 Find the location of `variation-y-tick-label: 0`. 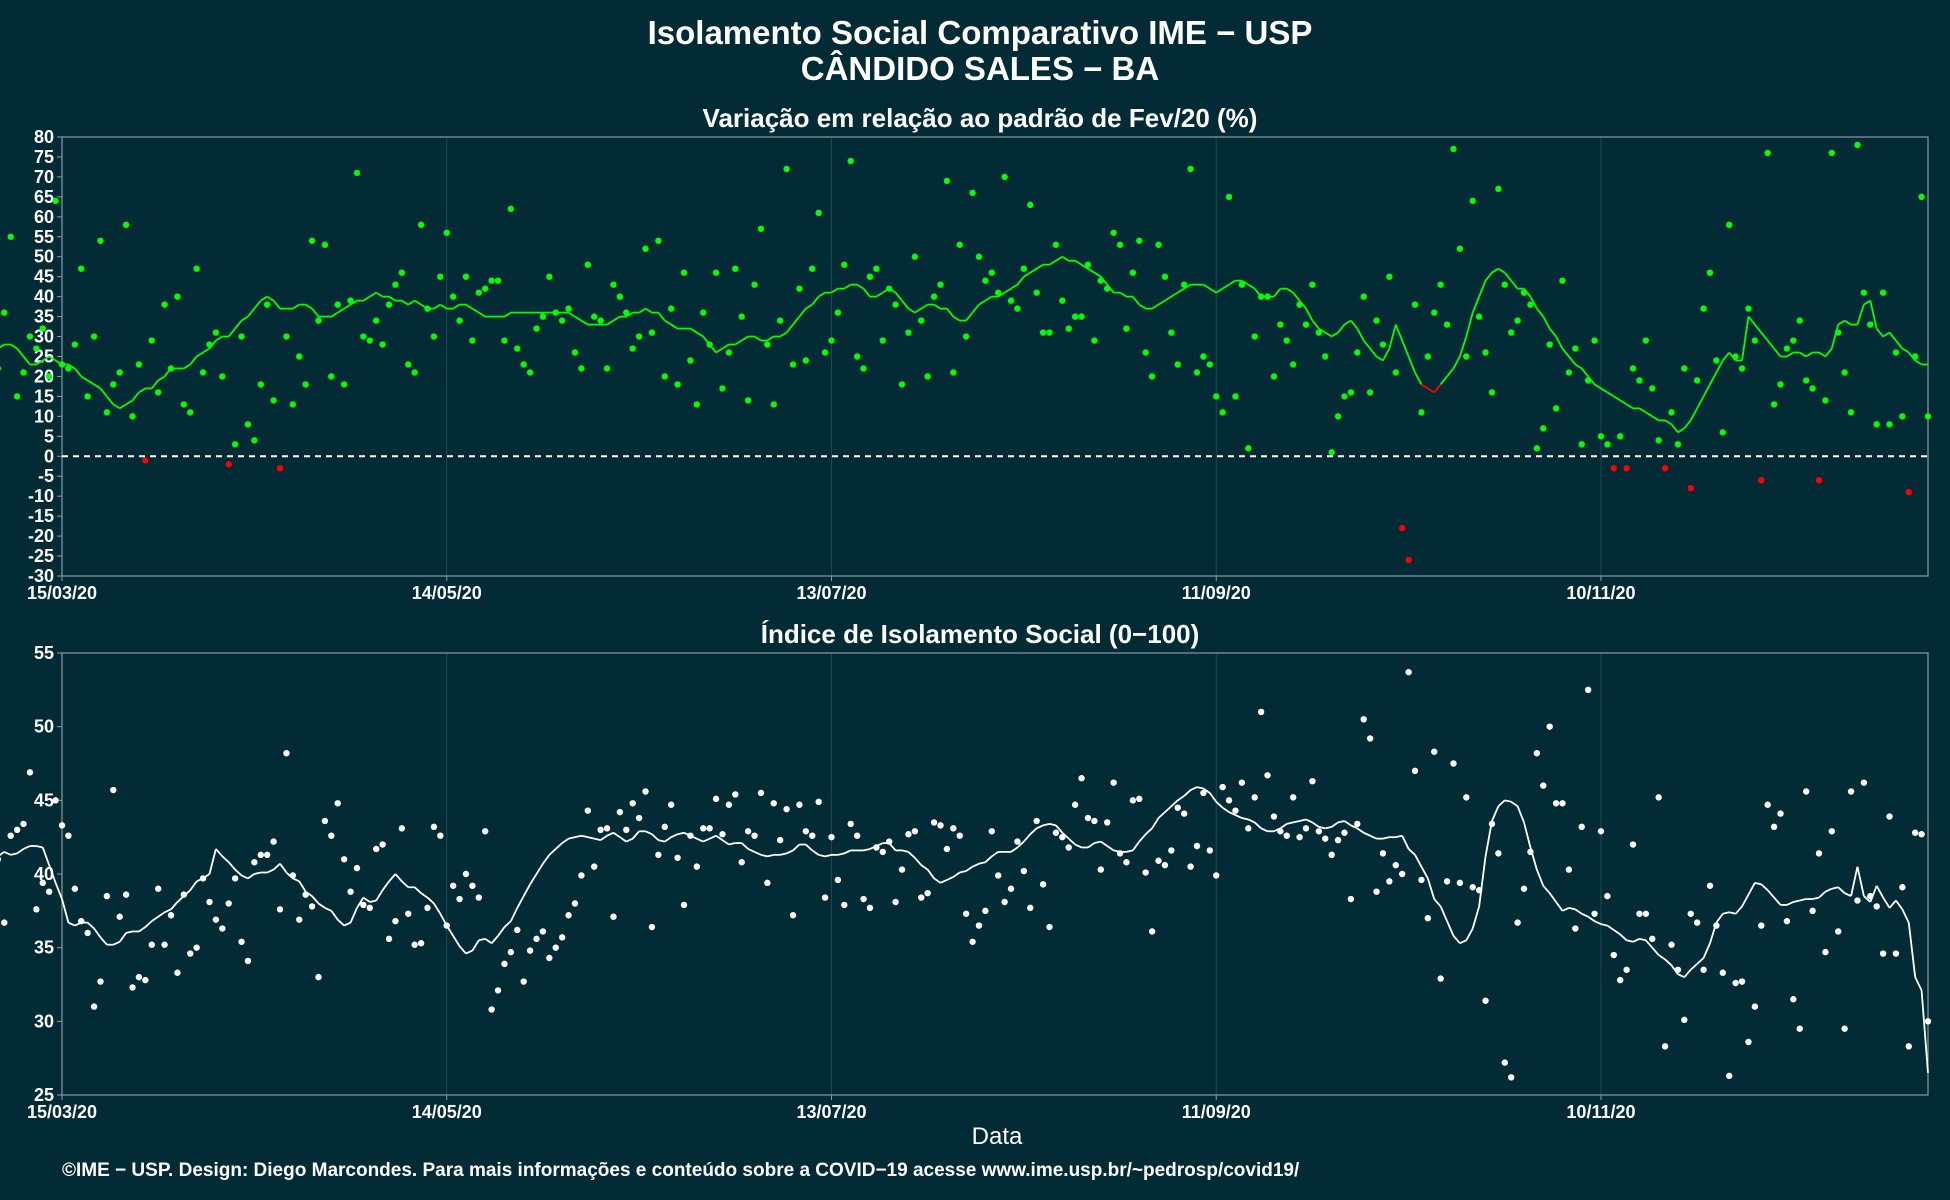

variation-y-tick-label: 0 is located at coordinates (49, 456).